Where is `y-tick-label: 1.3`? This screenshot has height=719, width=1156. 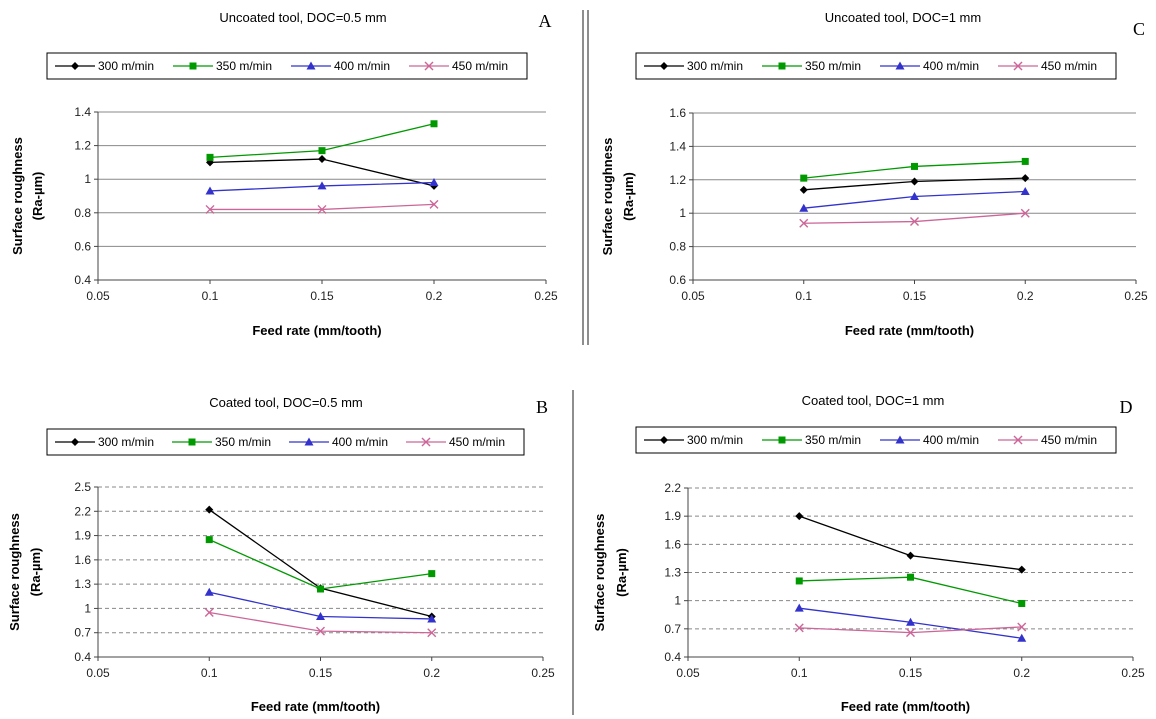 y-tick-label: 1.3 is located at coordinates (672, 573).